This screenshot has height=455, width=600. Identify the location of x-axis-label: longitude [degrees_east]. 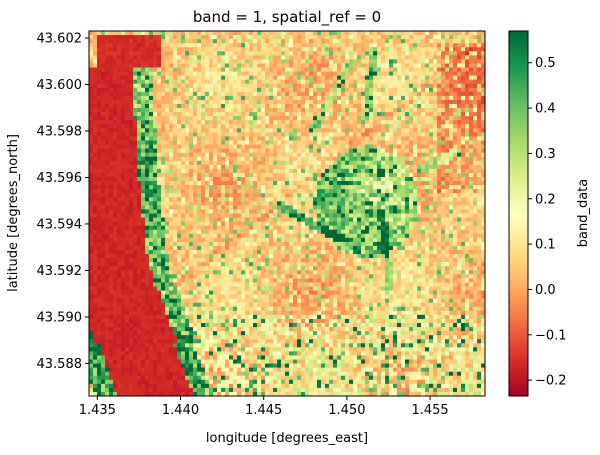
(287, 438).